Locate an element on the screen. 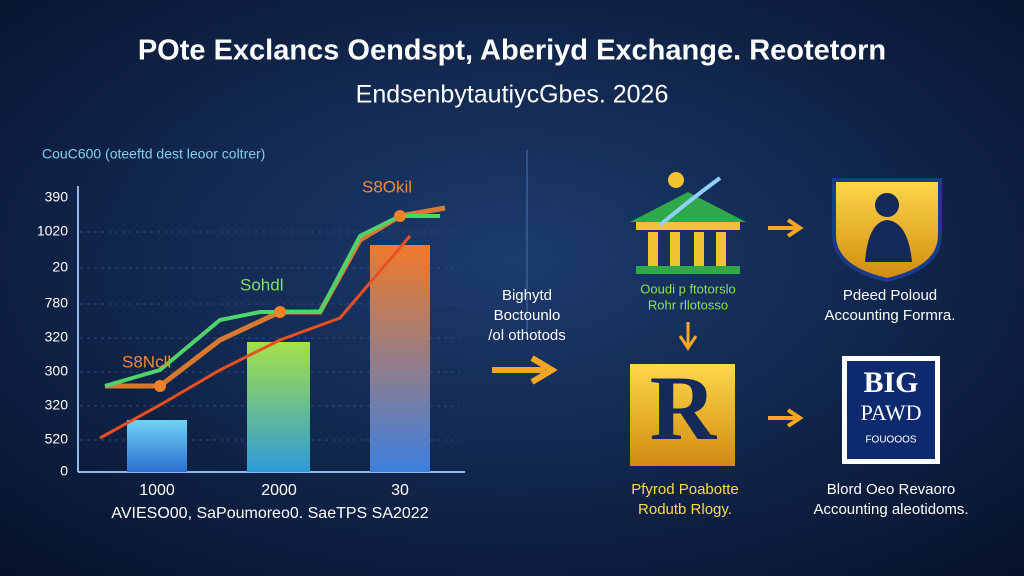  logo-inner is located at coordinates (891, 410).